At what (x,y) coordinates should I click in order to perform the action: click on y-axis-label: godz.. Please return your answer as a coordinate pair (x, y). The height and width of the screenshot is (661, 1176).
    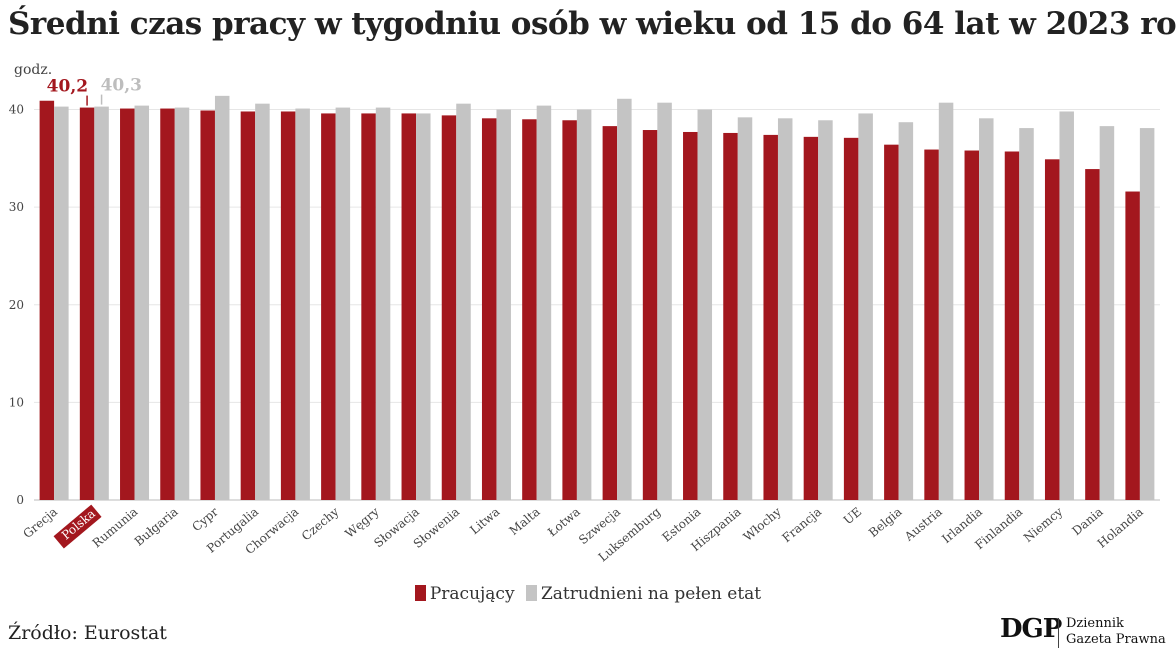
    Looking at the image, I should click on (33, 70).